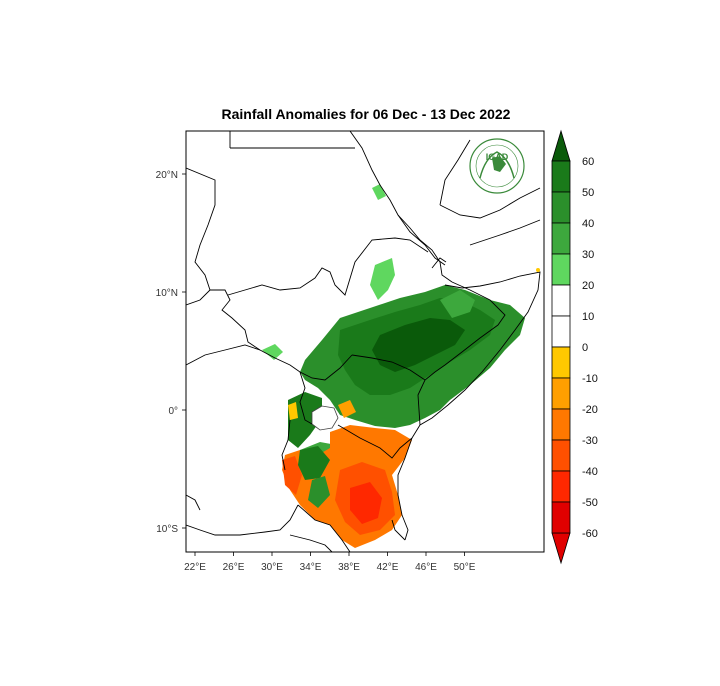 This screenshot has height=686, width=720. What do you see at coordinates (497, 166) in the screenshot?
I see `igad-logo: IGAD` at bounding box center [497, 166].